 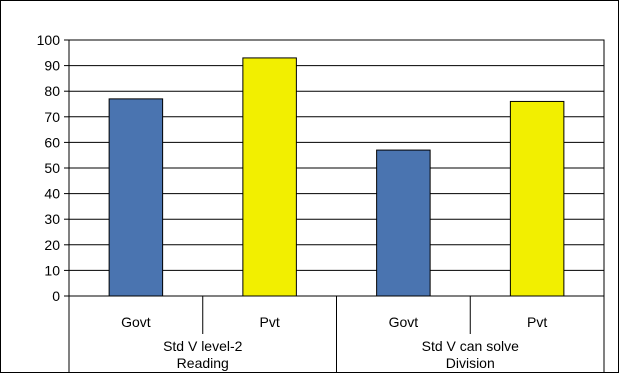 What do you see at coordinates (269, 177) in the screenshot?
I see `bar-1-pvt` at bounding box center [269, 177].